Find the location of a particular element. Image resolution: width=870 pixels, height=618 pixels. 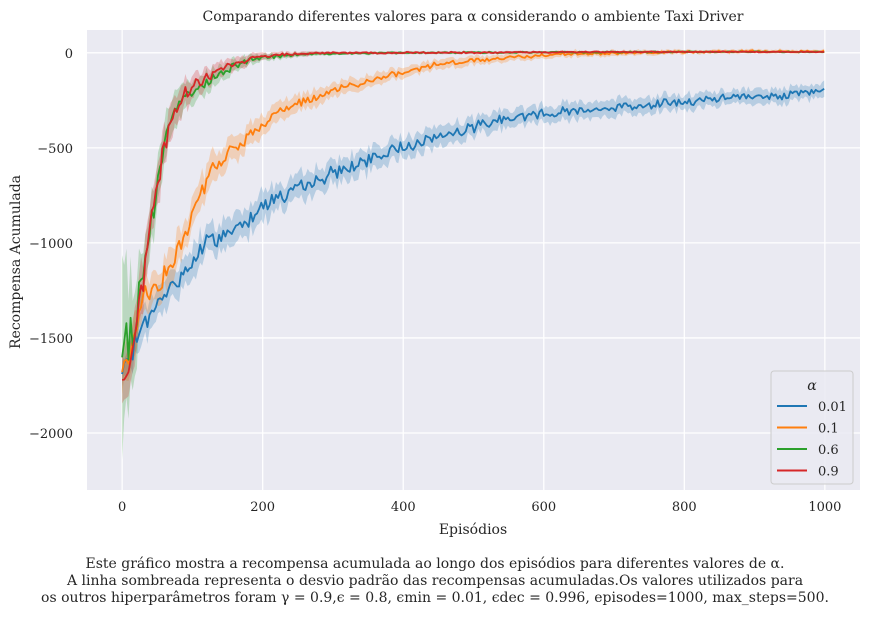

x-tick-label: 1000 is located at coordinates (824, 507).